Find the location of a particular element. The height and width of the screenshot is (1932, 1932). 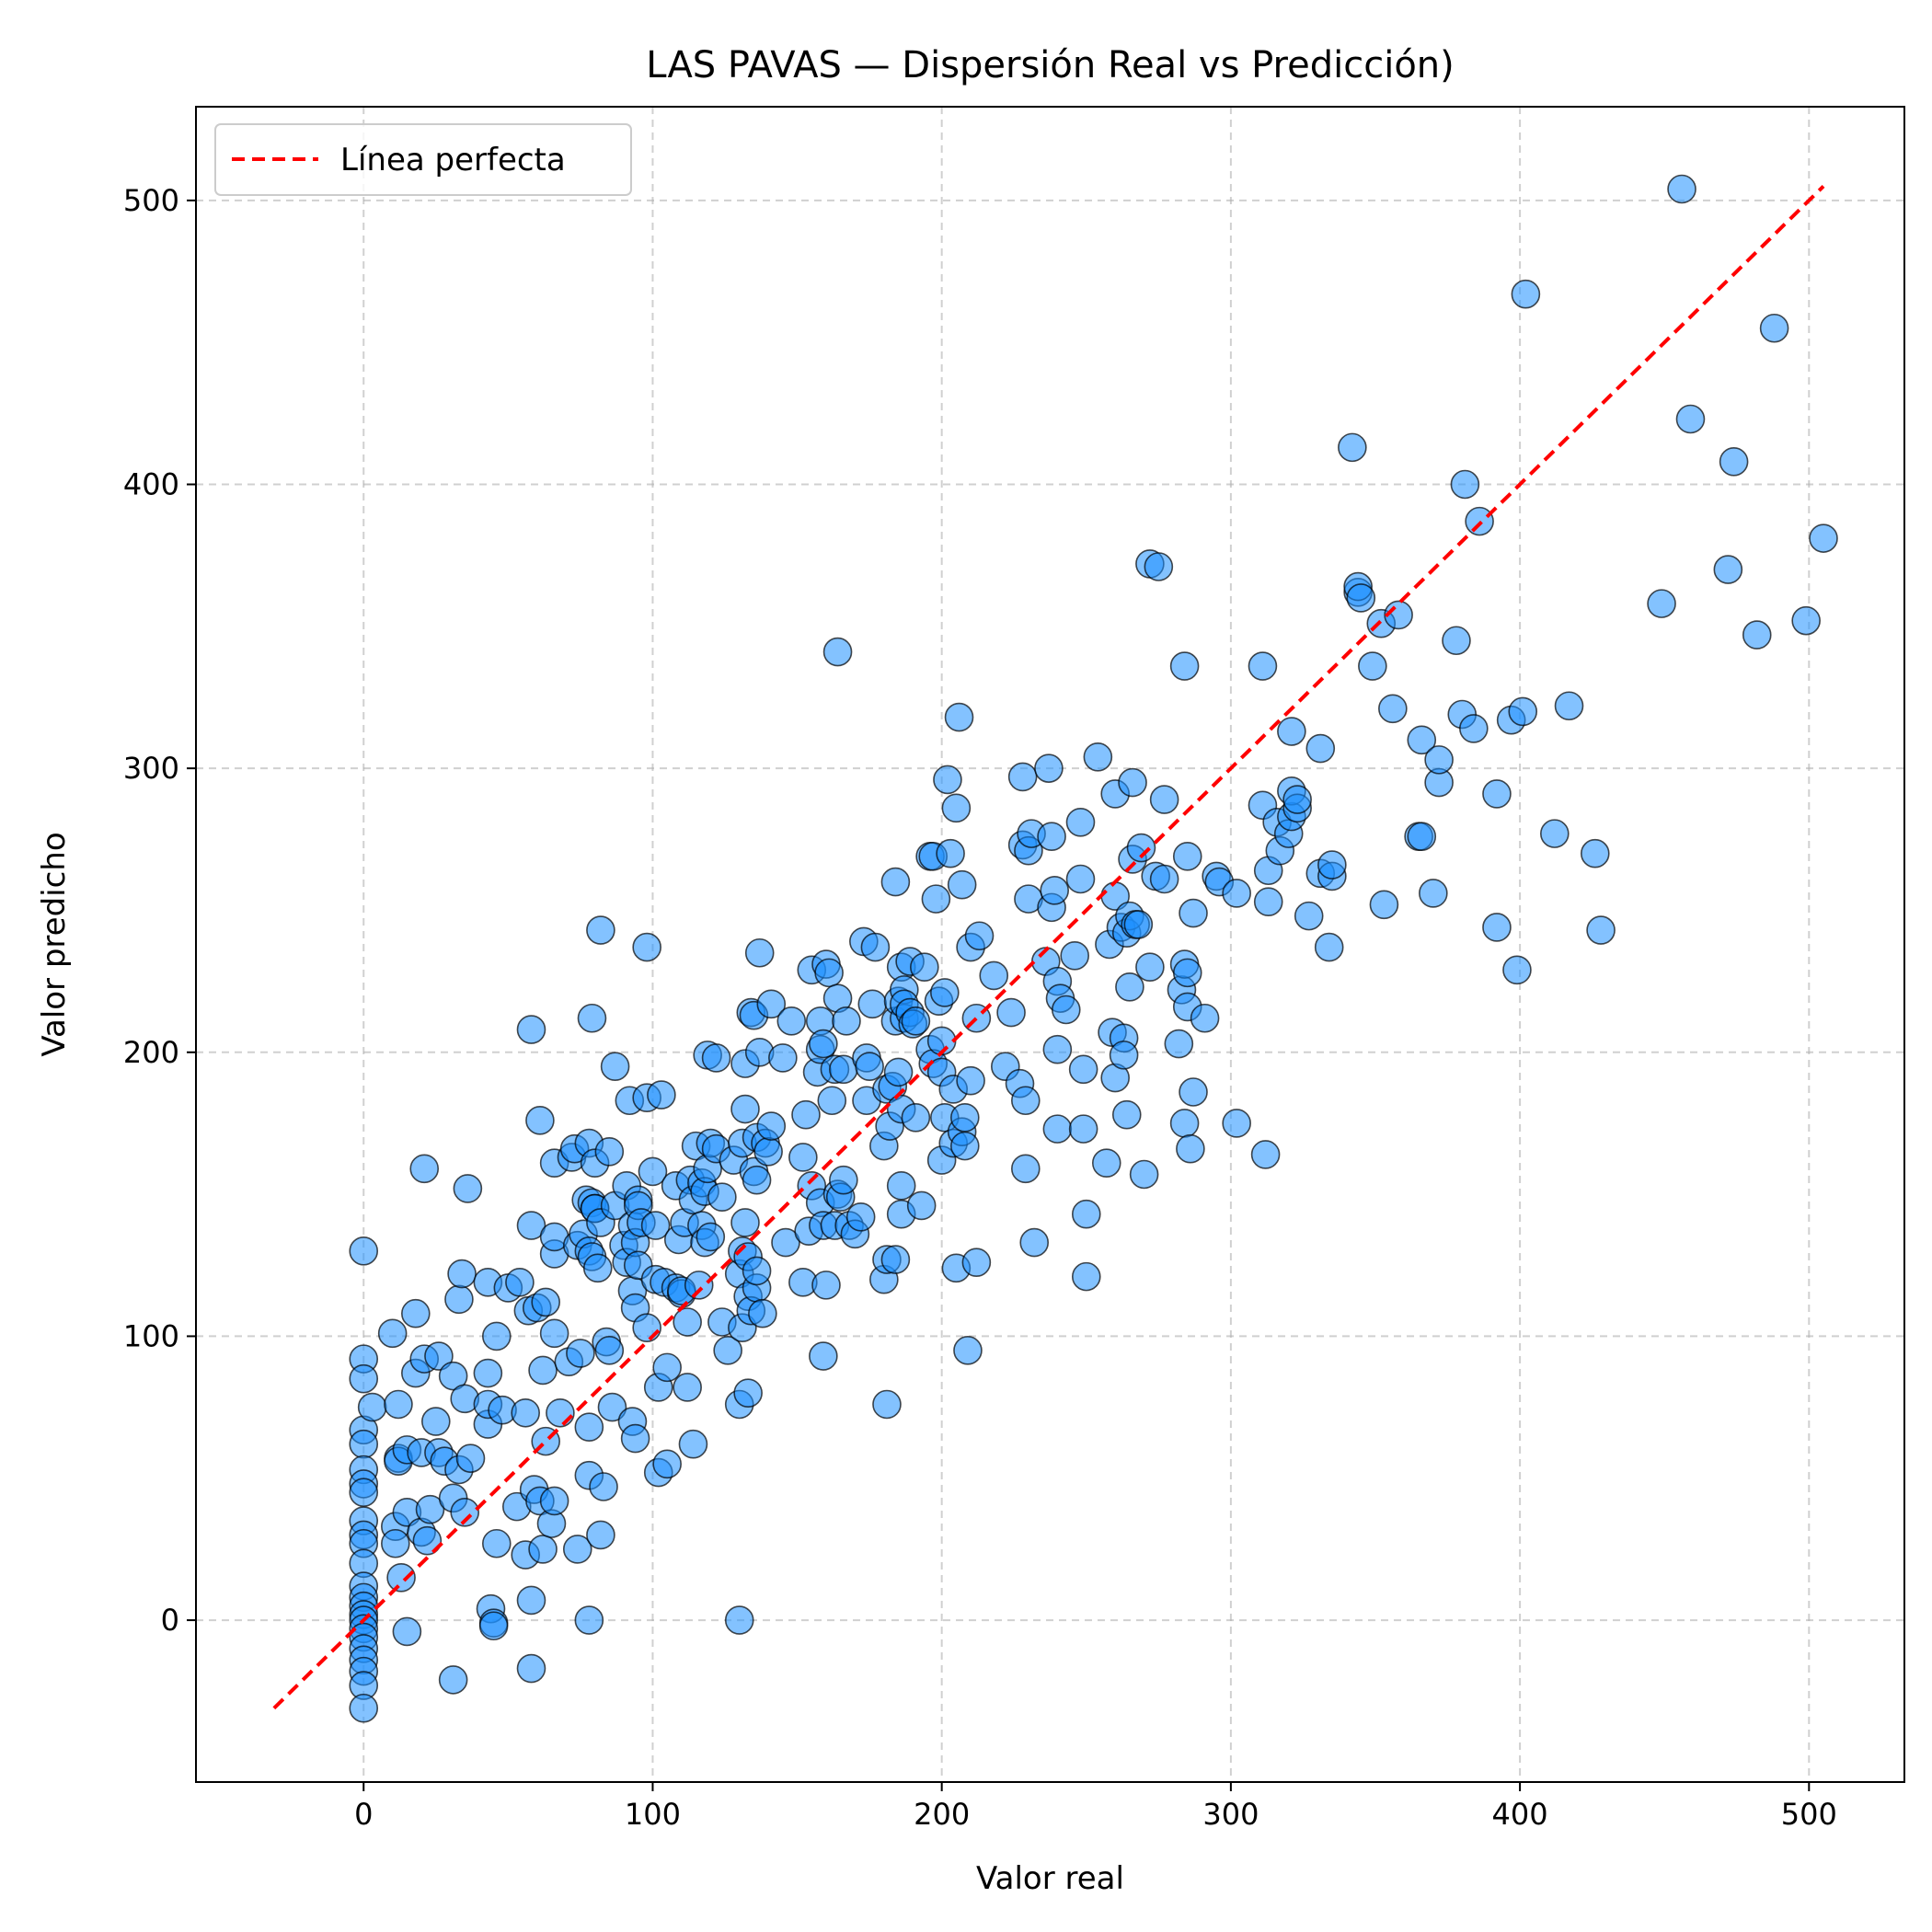

y-tick-label: 400 is located at coordinates (151, 483).